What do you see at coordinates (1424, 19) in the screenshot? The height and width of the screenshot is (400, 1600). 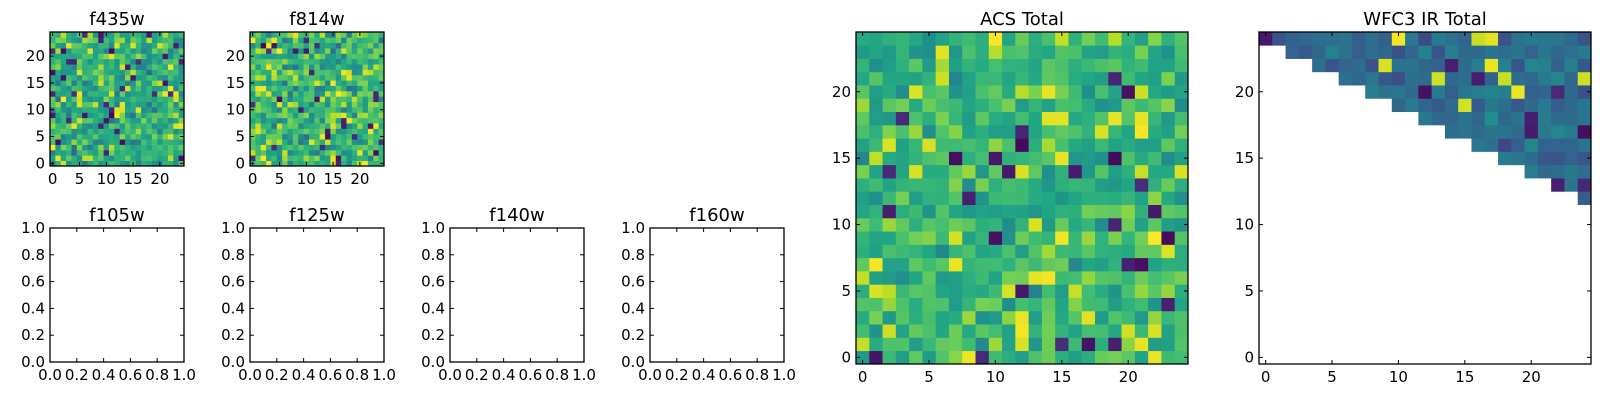 I see `panel-title: WFC3 IR Total` at bounding box center [1424, 19].